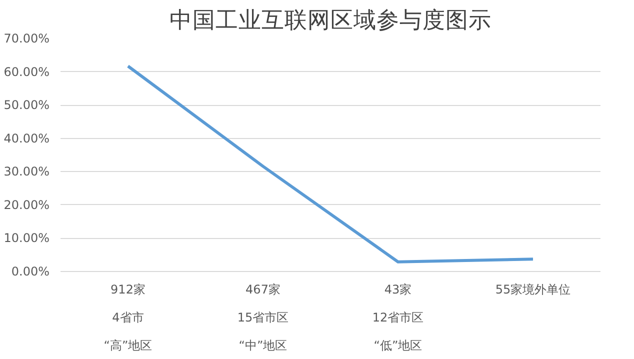 The width and height of the screenshot is (634, 359). What do you see at coordinates (27, 205) in the screenshot?
I see `y-tick-label: 20.00%` at bounding box center [27, 205].